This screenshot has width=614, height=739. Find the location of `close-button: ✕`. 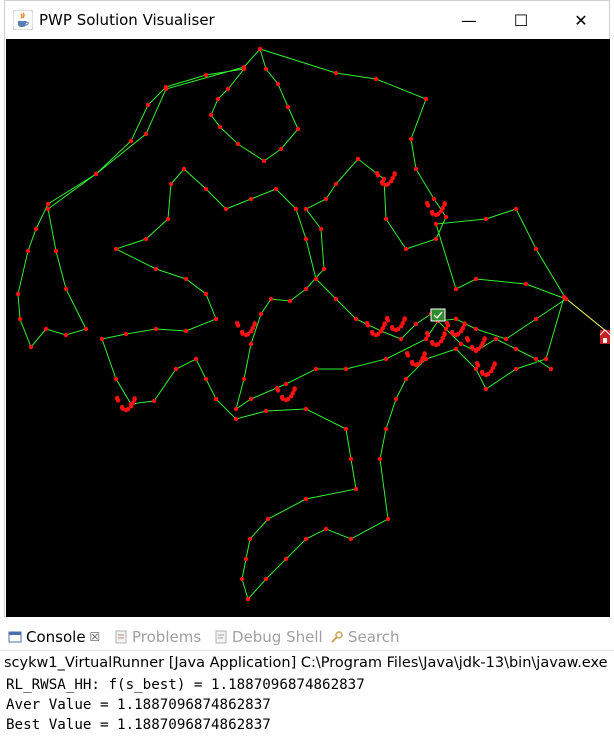

close-button: ✕ is located at coordinates (581, 20).